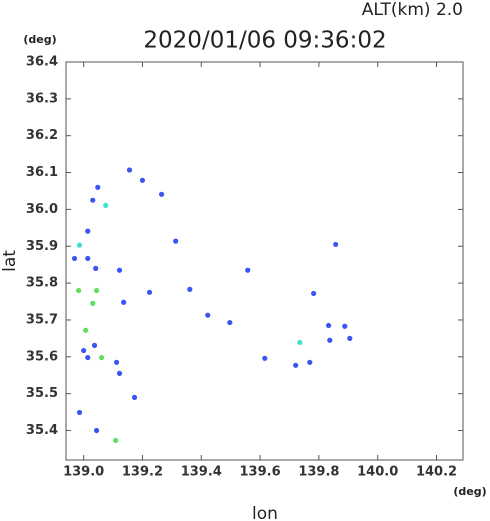  What do you see at coordinates (42, 356) in the screenshot?
I see `y-tick-label: 35.6` at bounding box center [42, 356].